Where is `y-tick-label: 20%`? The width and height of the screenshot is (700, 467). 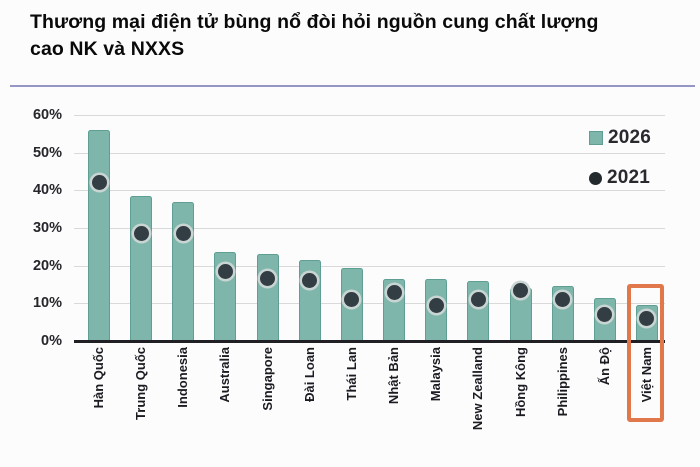 y-tick-label: 20% is located at coordinates (47, 265).